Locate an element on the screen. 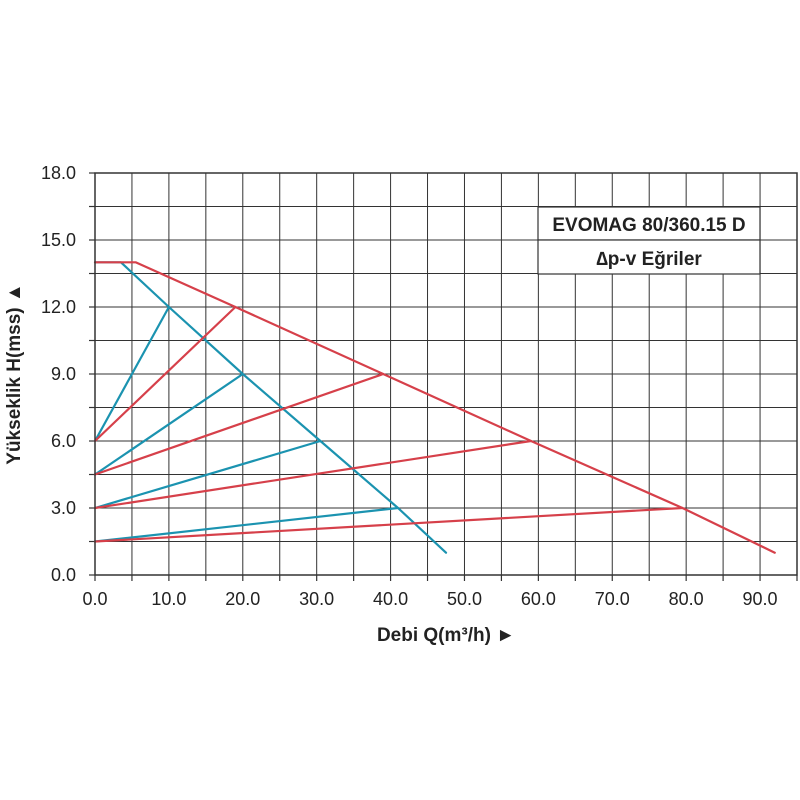 The image size is (800, 800). x-tick-label: 40.0 is located at coordinates (390, 599).